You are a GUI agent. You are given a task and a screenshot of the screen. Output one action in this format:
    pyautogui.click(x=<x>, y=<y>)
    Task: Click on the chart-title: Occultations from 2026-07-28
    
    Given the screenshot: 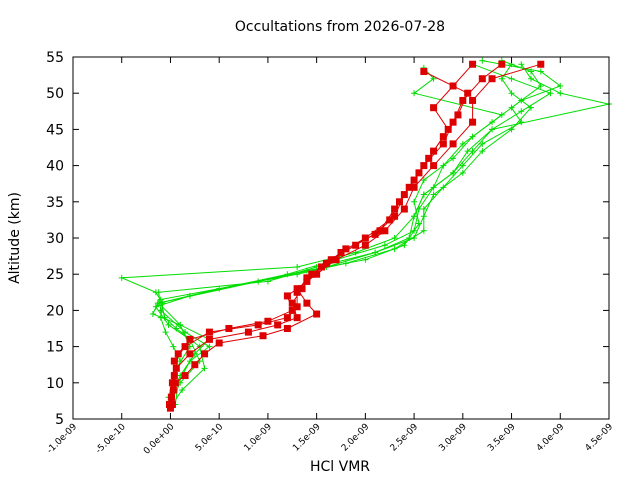 What is the action you would take?
    pyautogui.click(x=340, y=27)
    